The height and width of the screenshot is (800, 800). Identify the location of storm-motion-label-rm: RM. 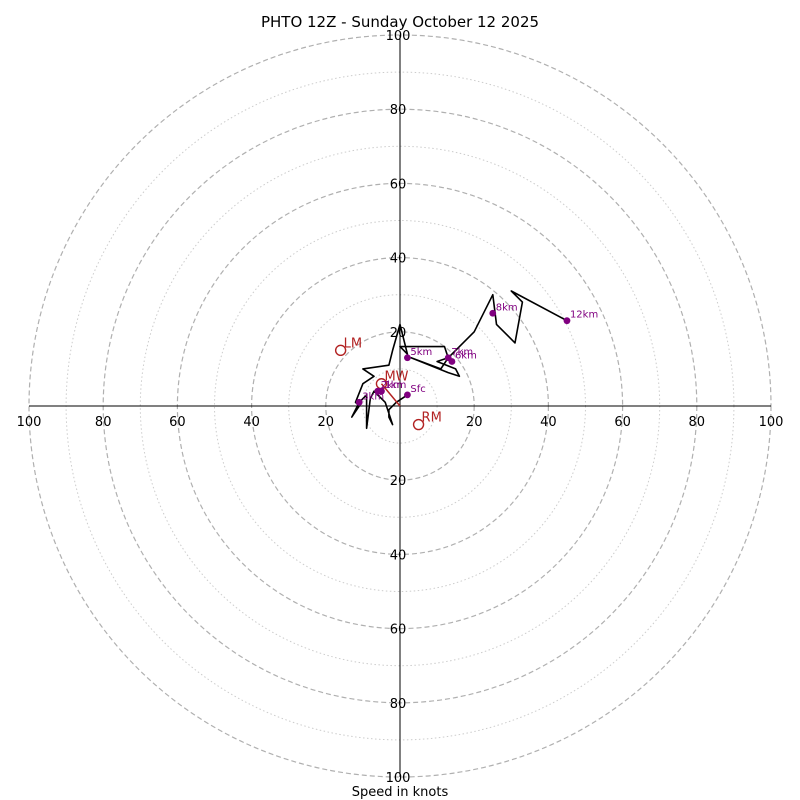
(432, 418).